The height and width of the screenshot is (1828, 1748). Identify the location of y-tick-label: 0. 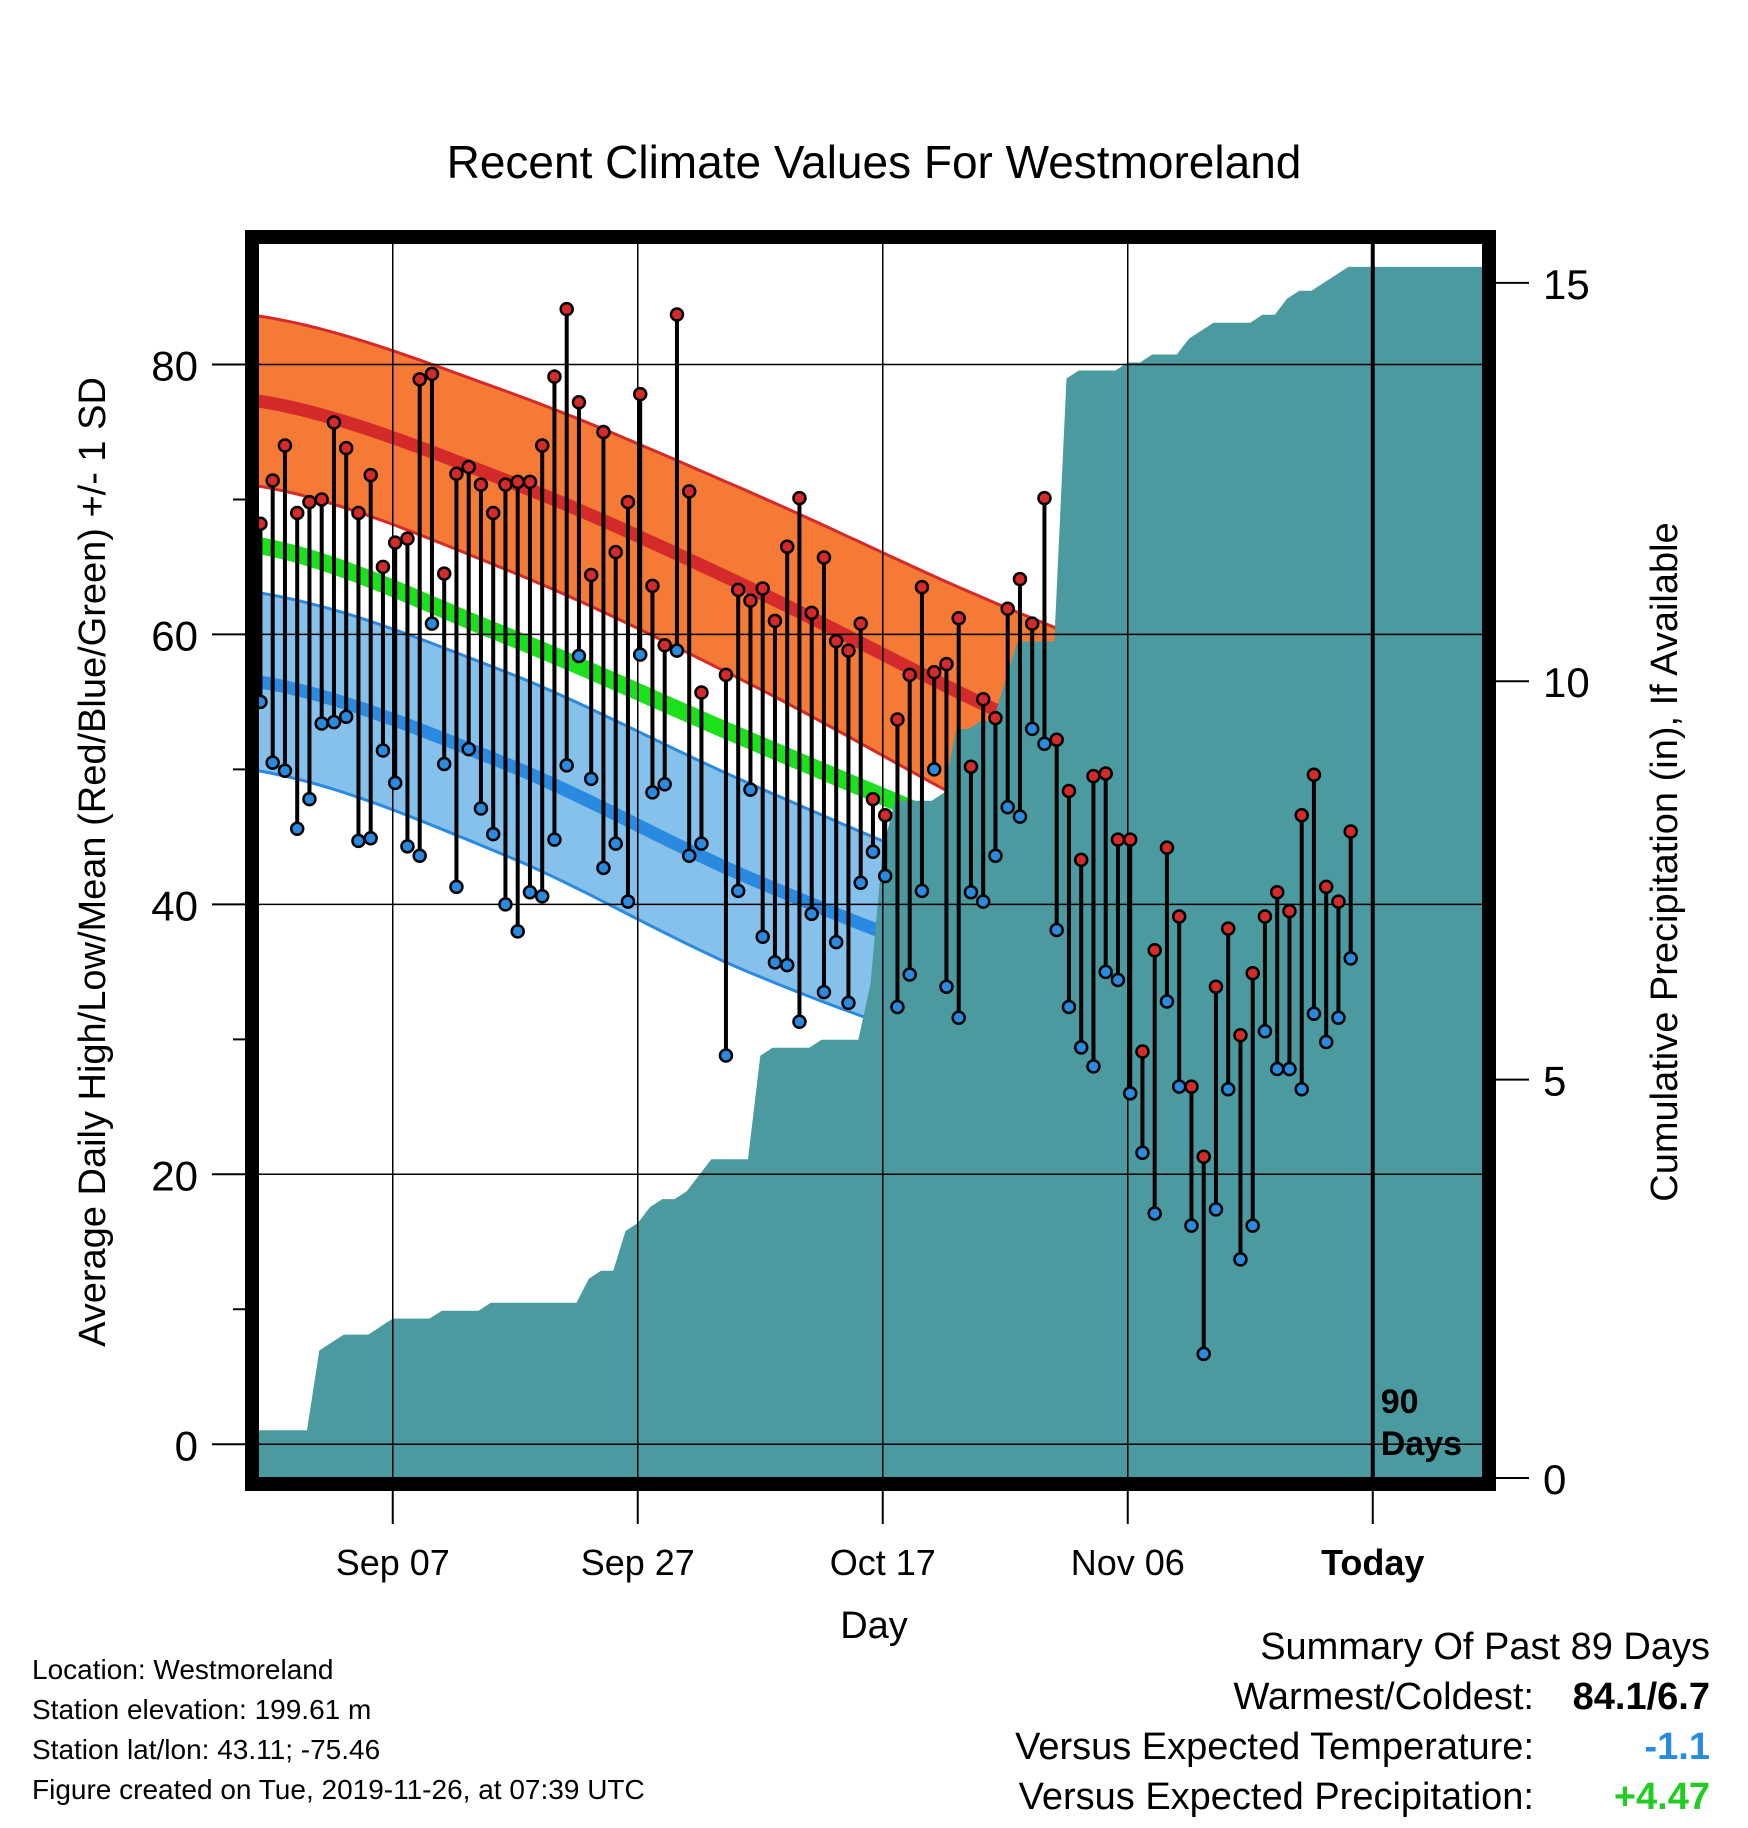
(186, 1445).